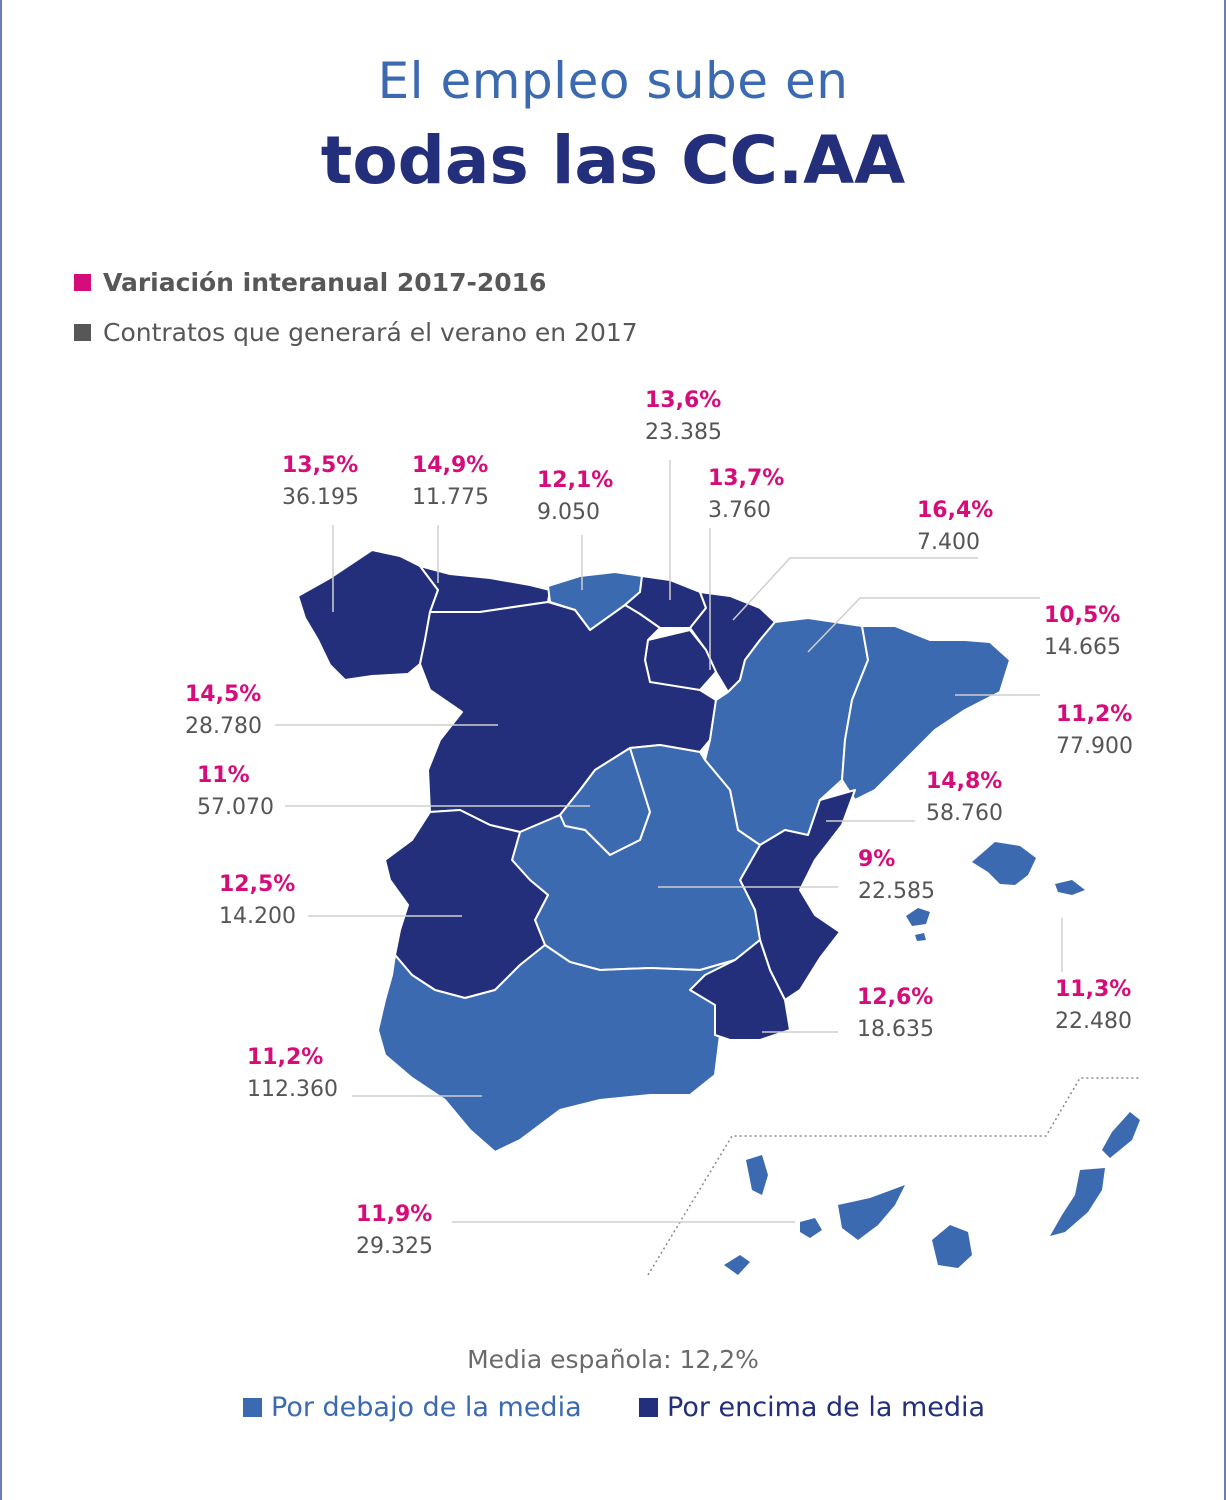 The width and height of the screenshot is (1226, 1500). Describe the element at coordinates (896, 891) in the screenshot. I see `castilla-la-mancha-contracts: 22.585` at that location.